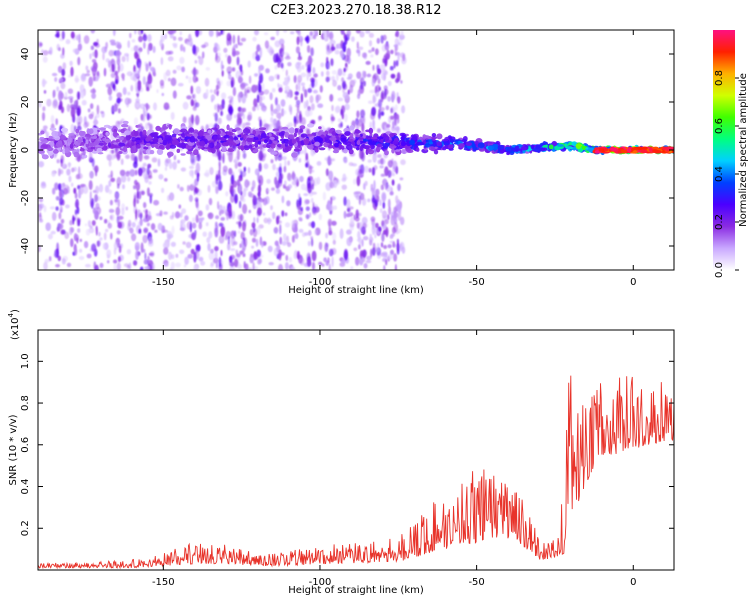 The width and height of the screenshot is (750, 600). Describe the element at coordinates (25, 487) in the screenshot. I see `snr-y-tick-label: 0.4` at that location.